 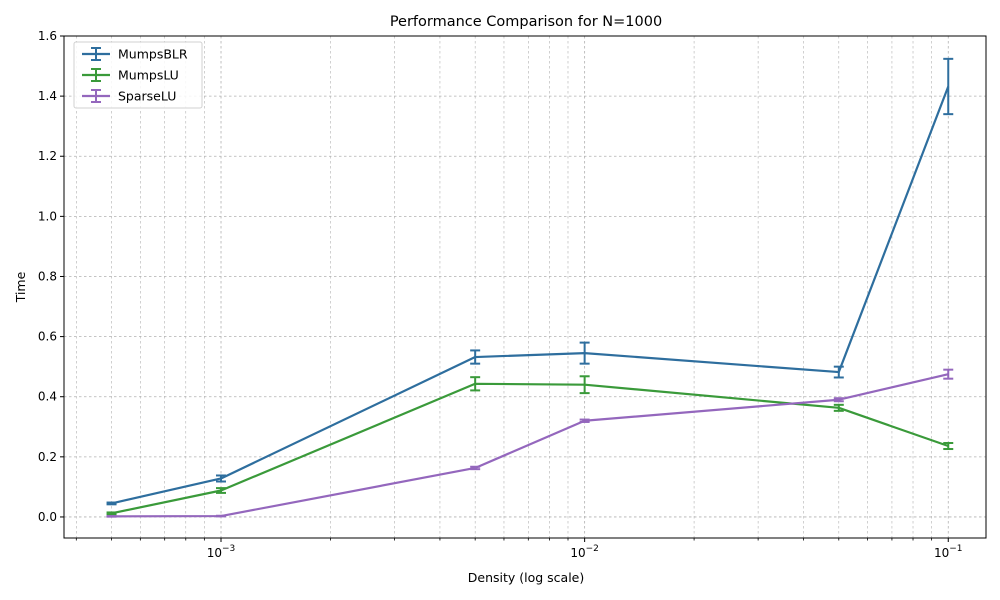 I want to click on legend-box, so click(x=138, y=75).